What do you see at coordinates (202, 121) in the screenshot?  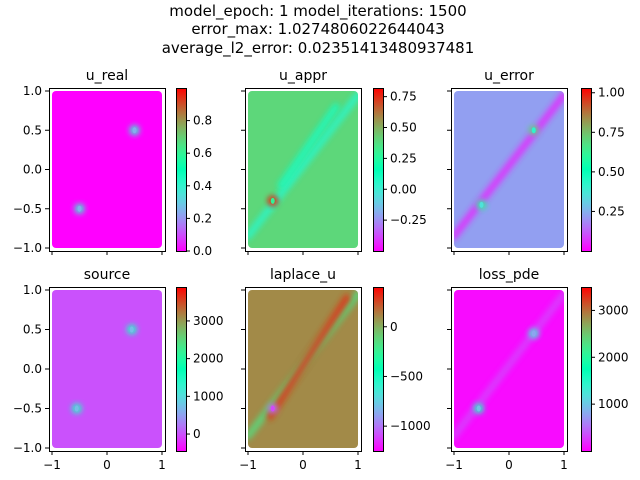 I see `colorbar-tick-label: 0.8` at bounding box center [202, 121].